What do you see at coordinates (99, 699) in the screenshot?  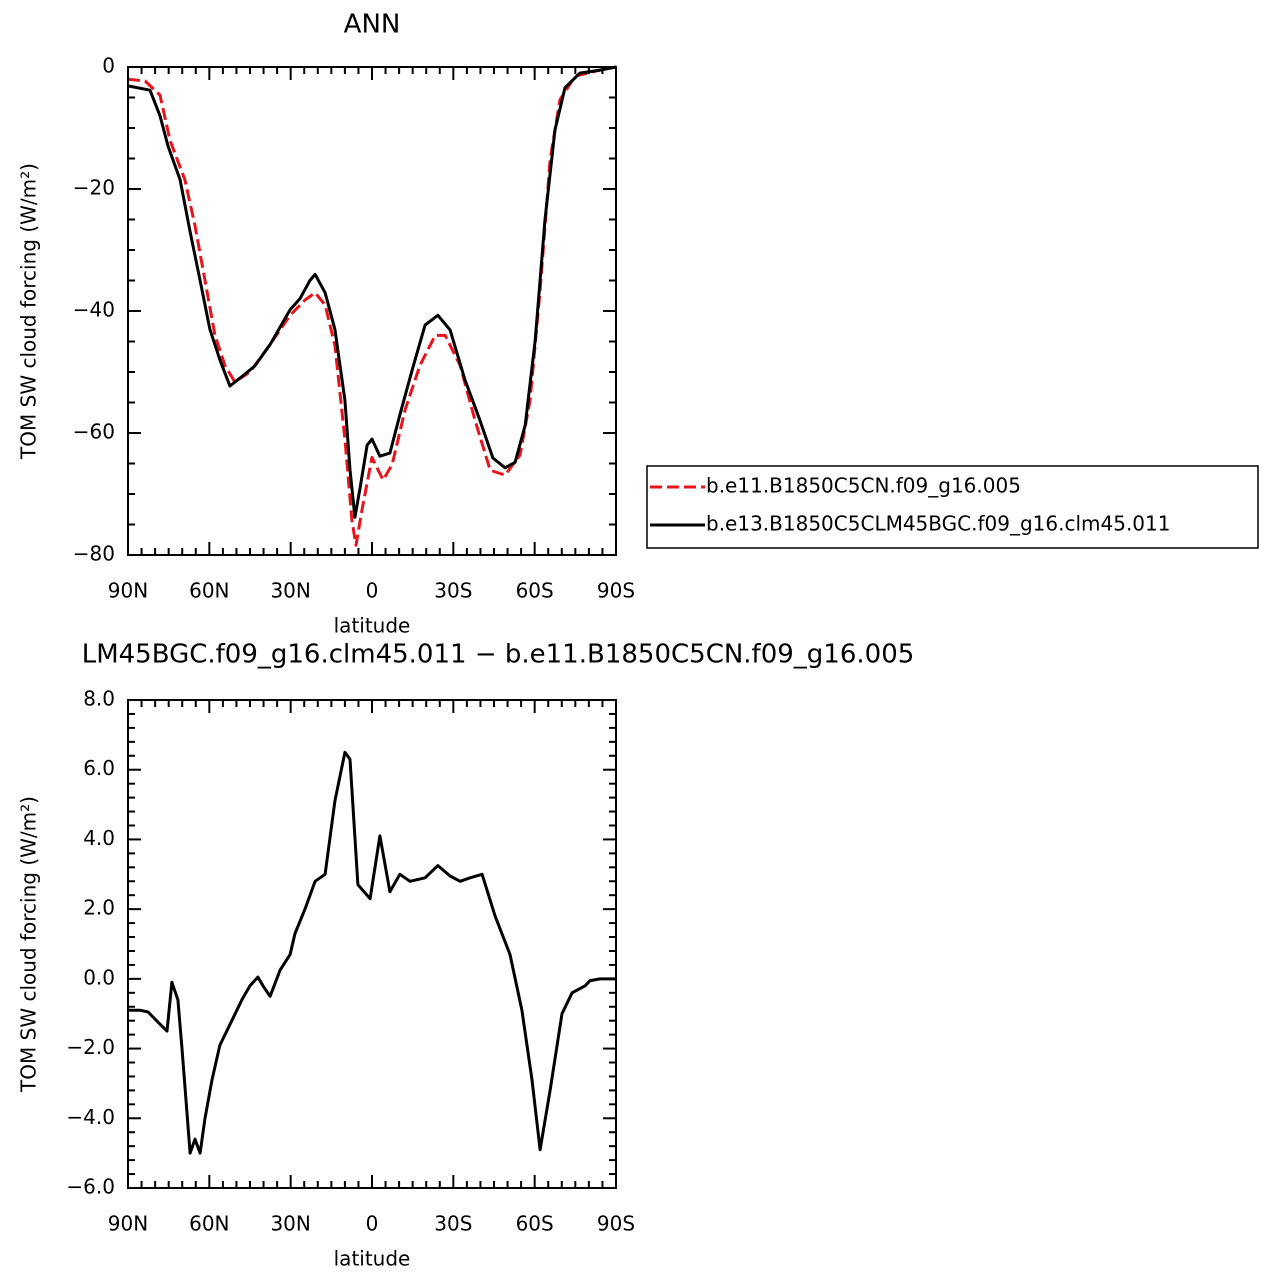 I see `y-tick-label: 8.0` at bounding box center [99, 699].